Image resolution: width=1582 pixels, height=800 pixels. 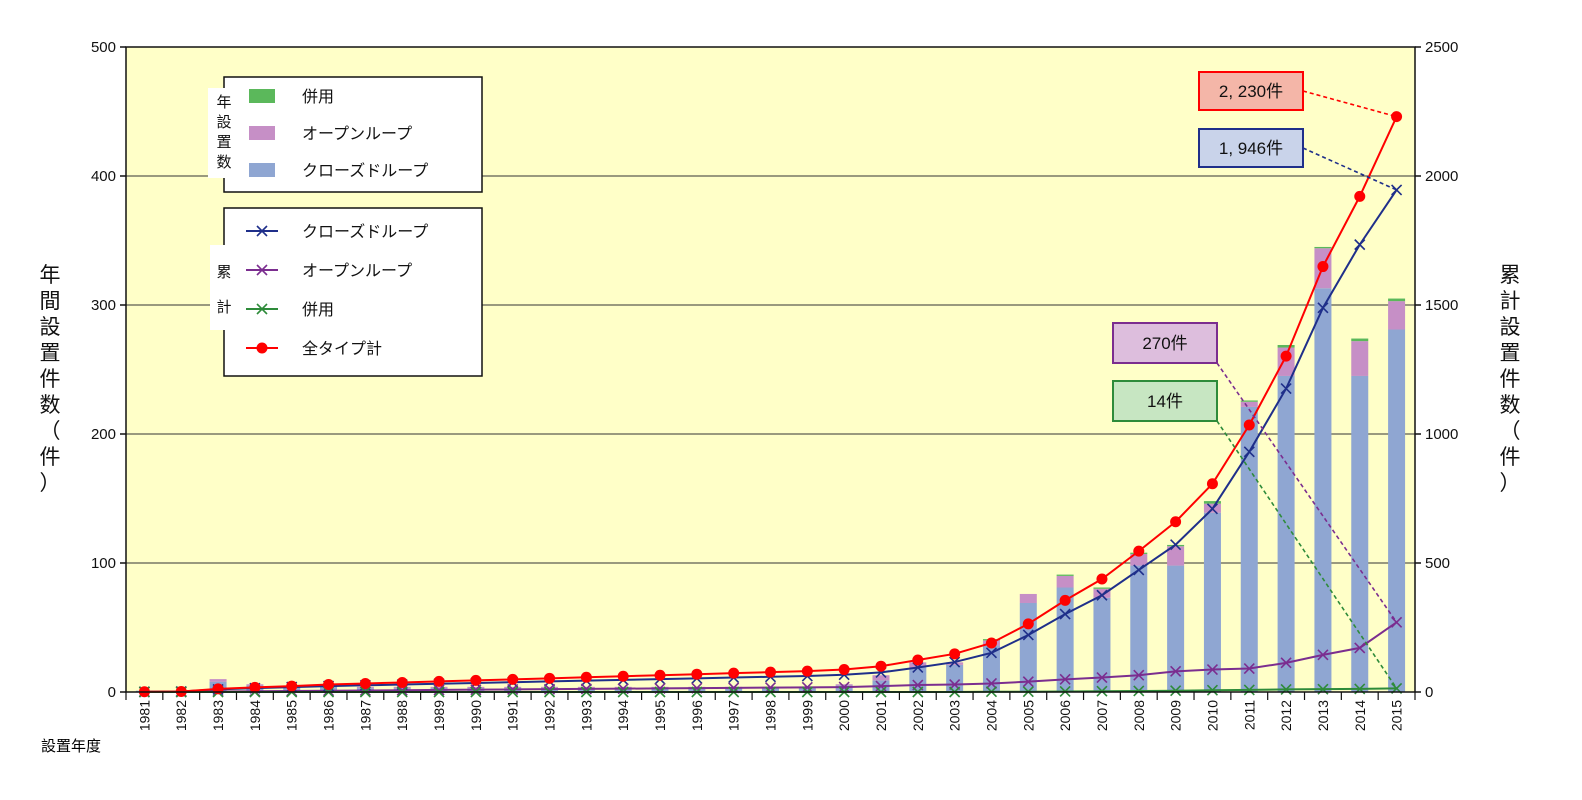 What do you see at coordinates (1286, 715) in the screenshot?
I see `x-tick-label: 2012` at bounding box center [1286, 715].